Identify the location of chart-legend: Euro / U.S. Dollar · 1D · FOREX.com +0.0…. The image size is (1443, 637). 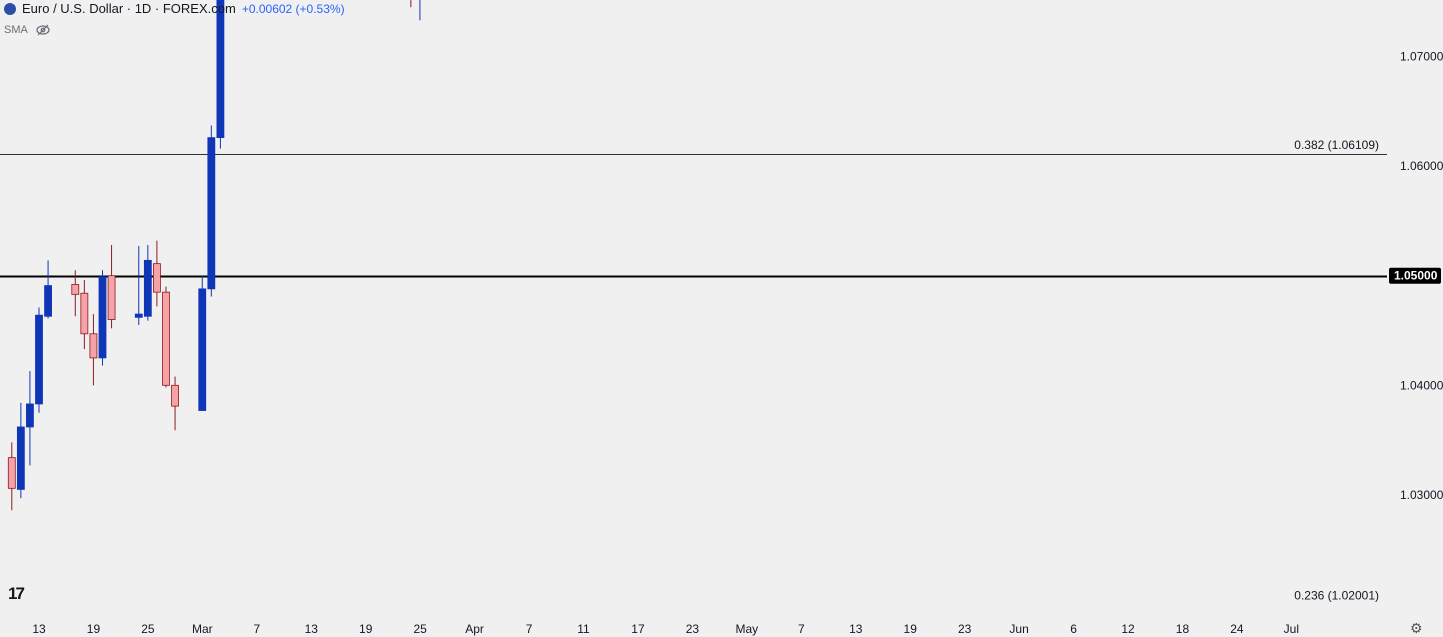
(174, 8).